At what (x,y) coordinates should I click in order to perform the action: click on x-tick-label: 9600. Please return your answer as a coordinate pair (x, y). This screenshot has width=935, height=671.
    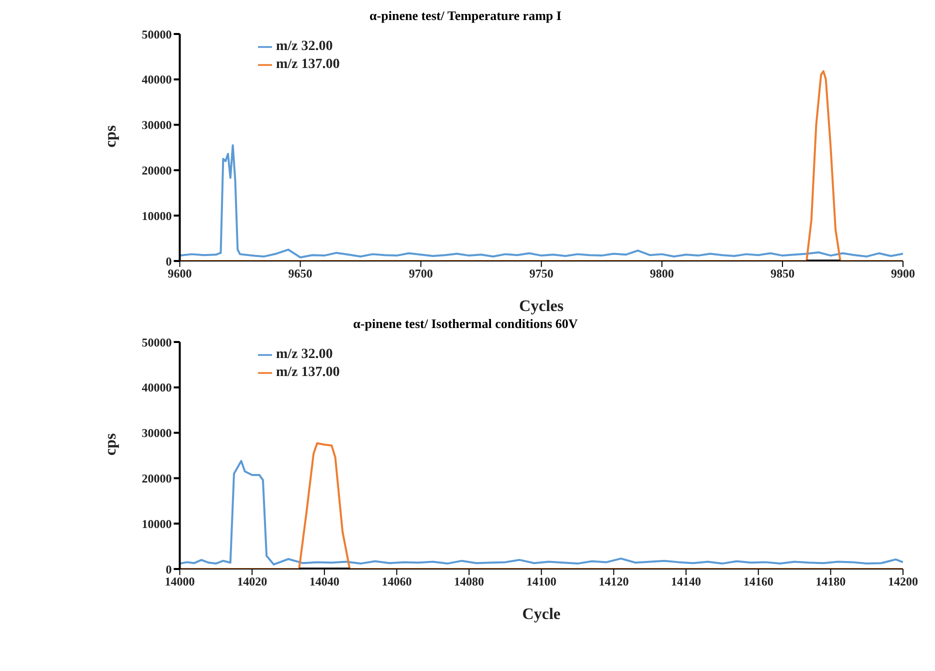
    Looking at the image, I should click on (180, 273).